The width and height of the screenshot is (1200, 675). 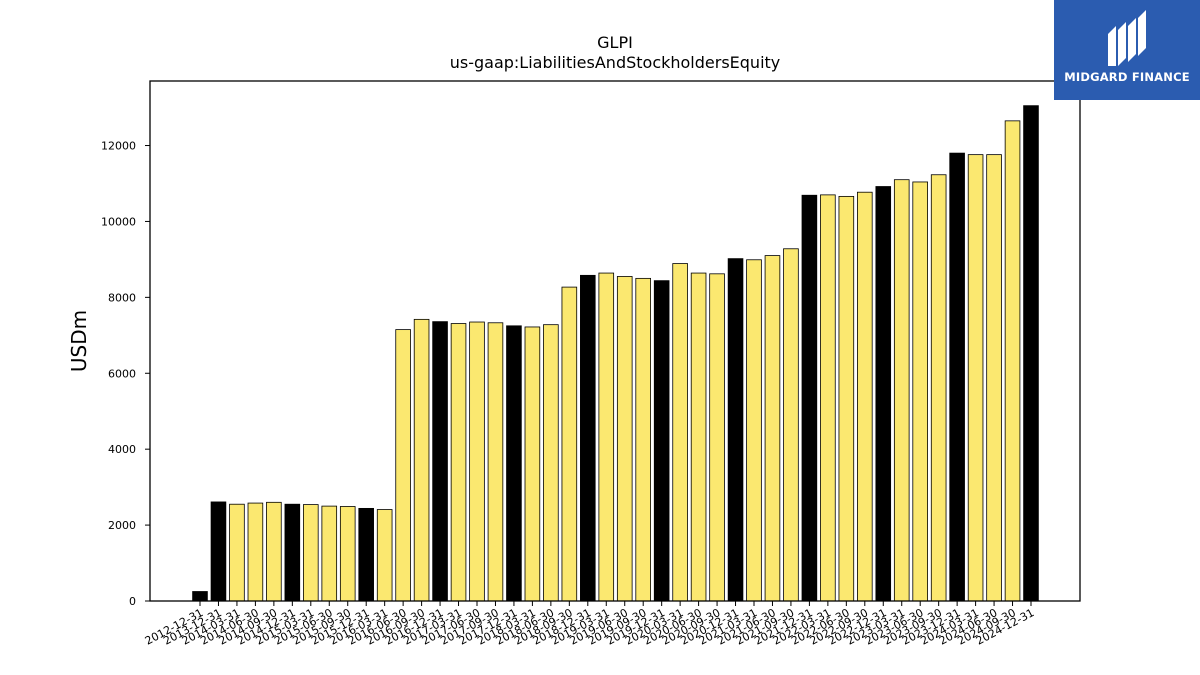 I want to click on logo-mark-icon, so click(x=1127, y=38).